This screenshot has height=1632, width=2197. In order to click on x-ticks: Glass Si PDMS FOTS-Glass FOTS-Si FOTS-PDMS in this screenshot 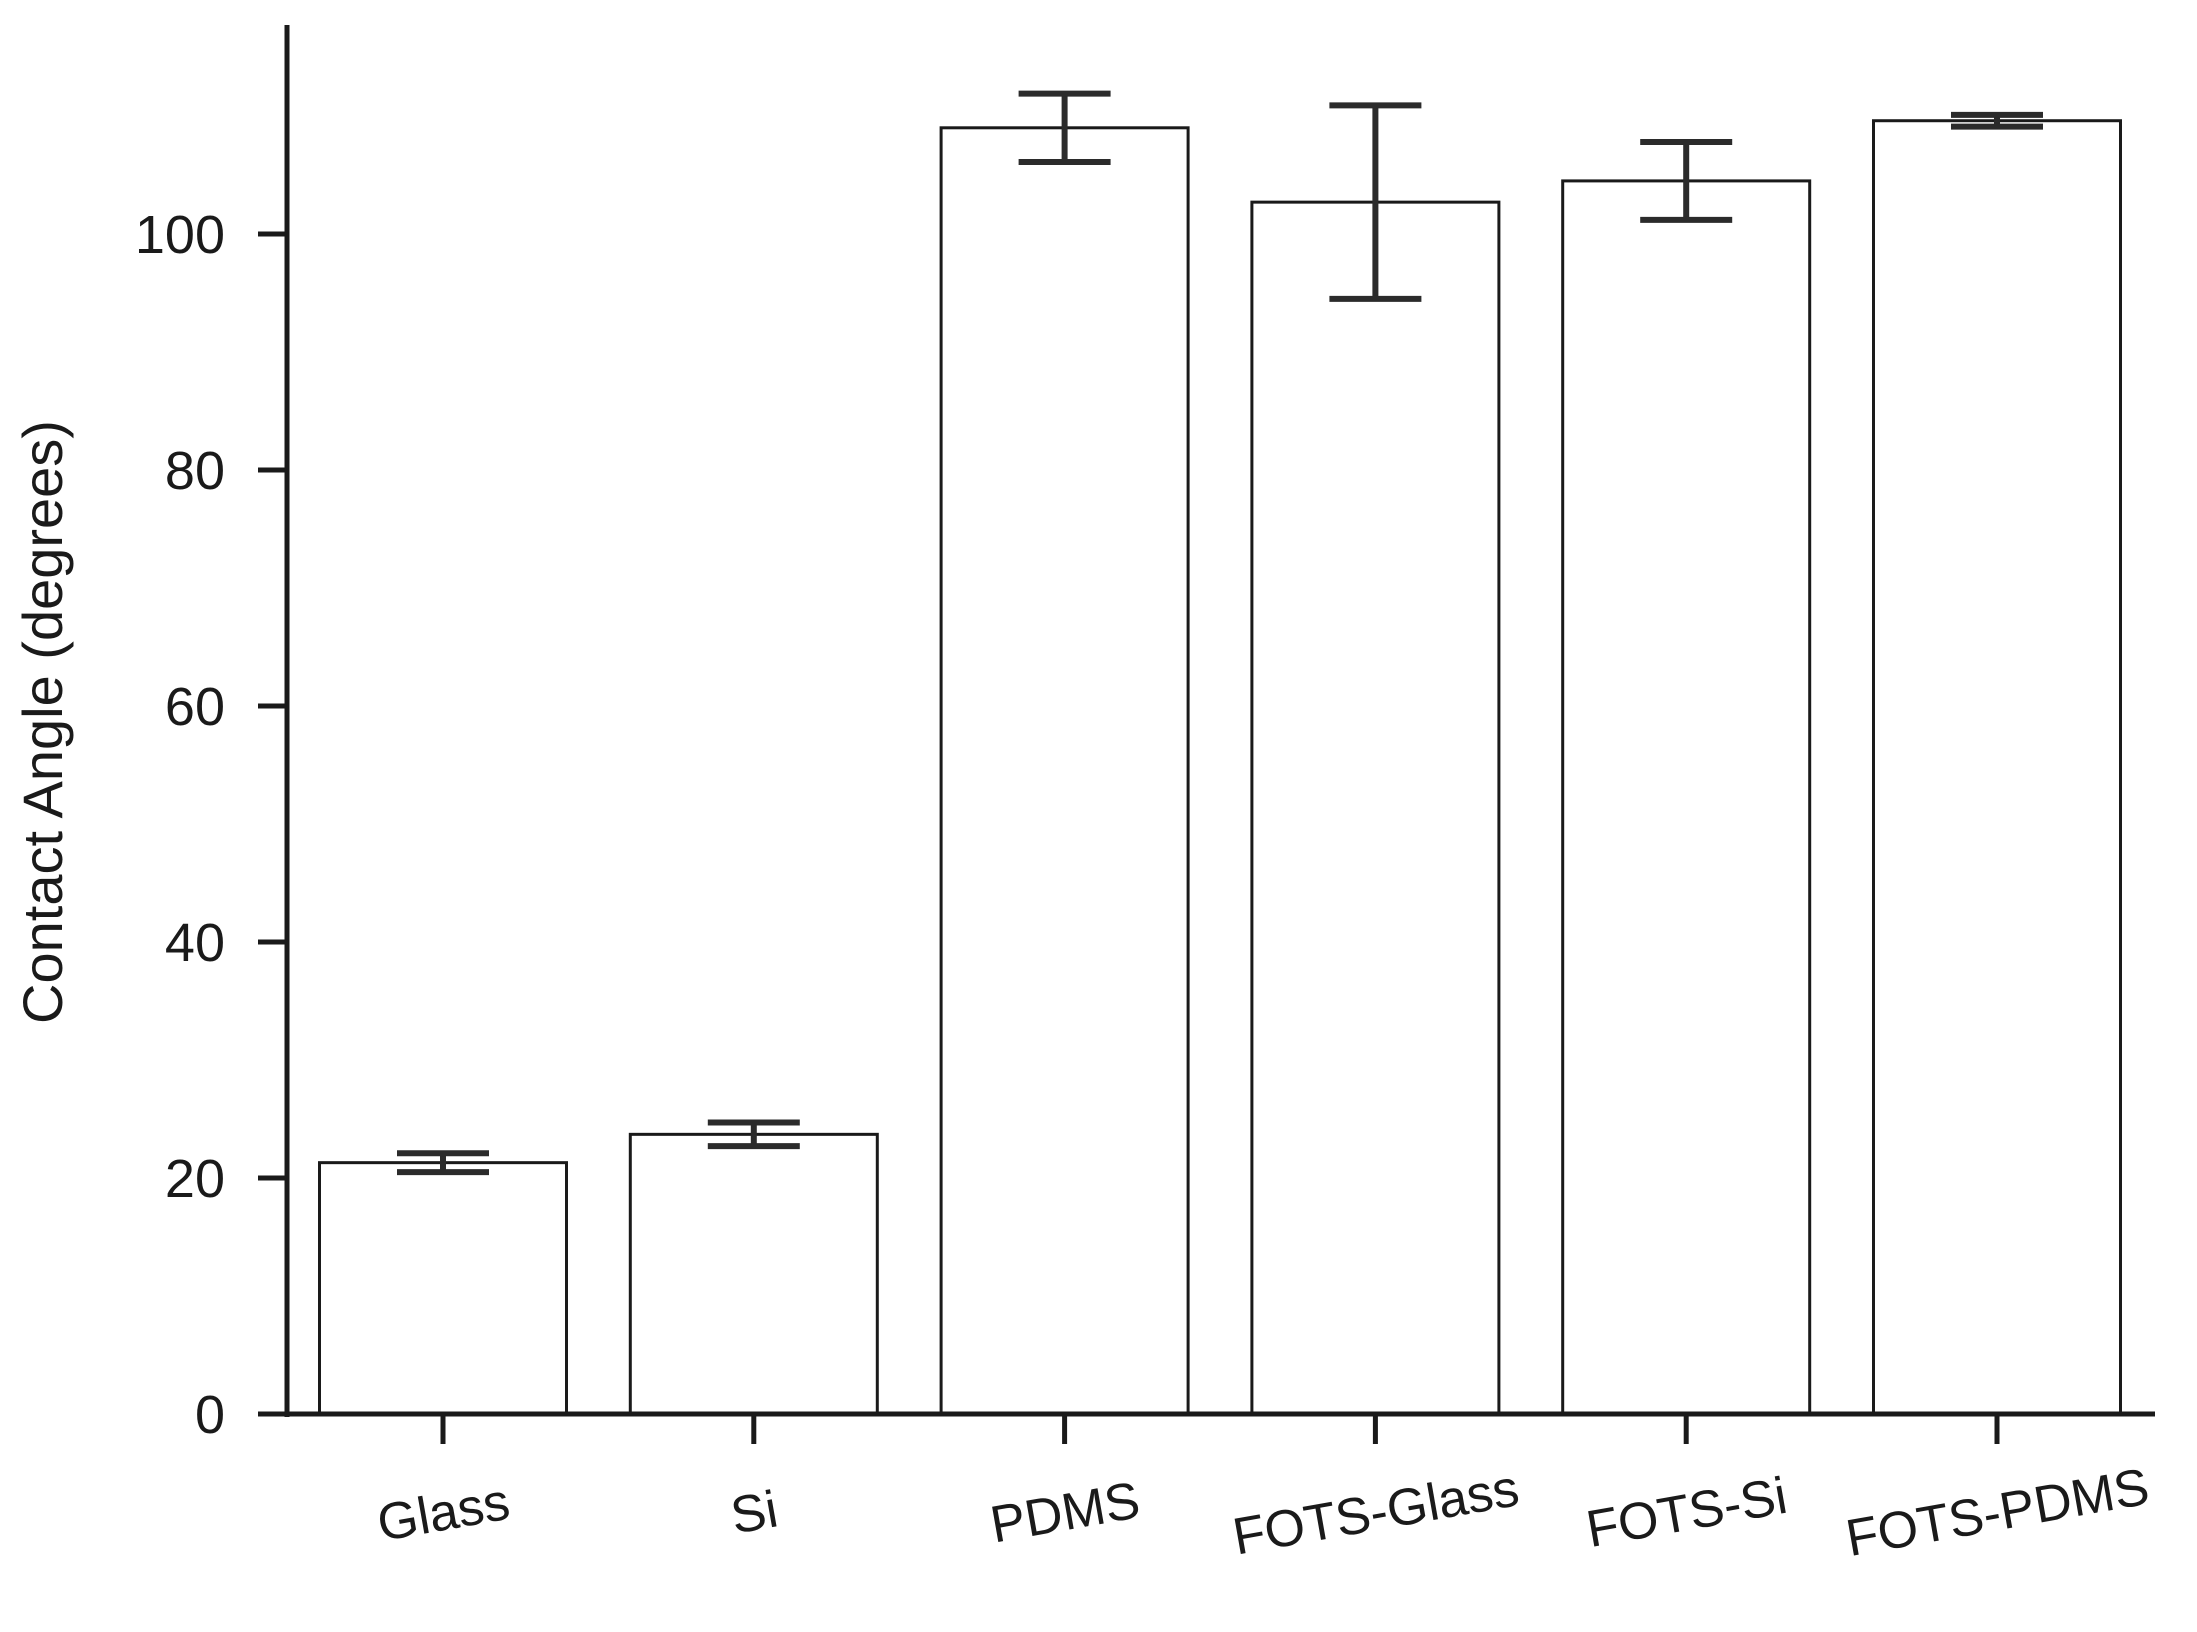, I will do `click(1263, 1491)`.